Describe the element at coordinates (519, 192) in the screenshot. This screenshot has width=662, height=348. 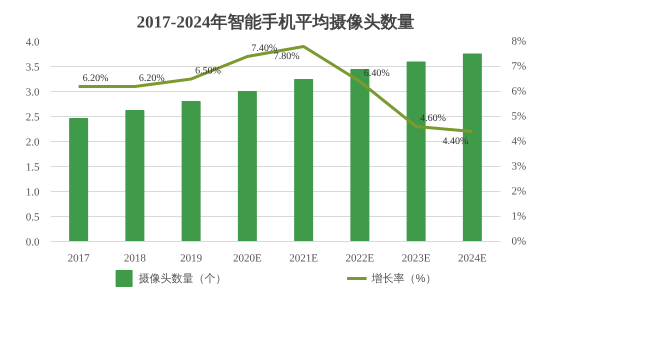
I see `y2-tick-label: 2%` at that location.